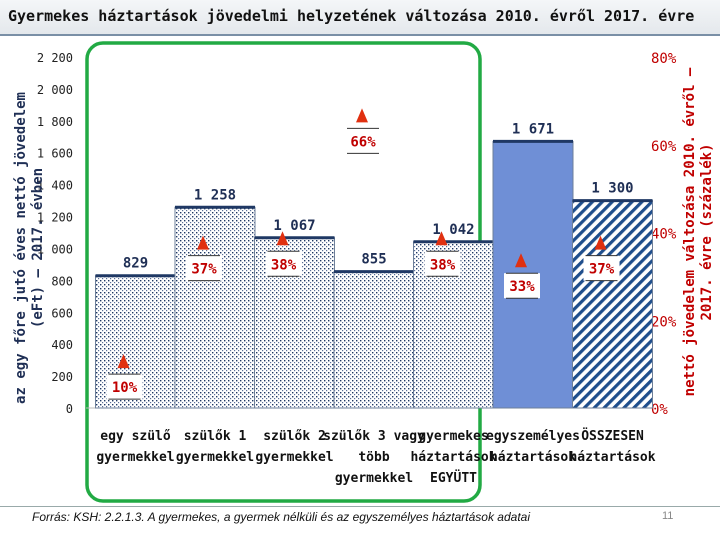  What do you see at coordinates (612, 189) in the screenshot?
I see `bar-value-label: 1 300` at bounding box center [612, 189].